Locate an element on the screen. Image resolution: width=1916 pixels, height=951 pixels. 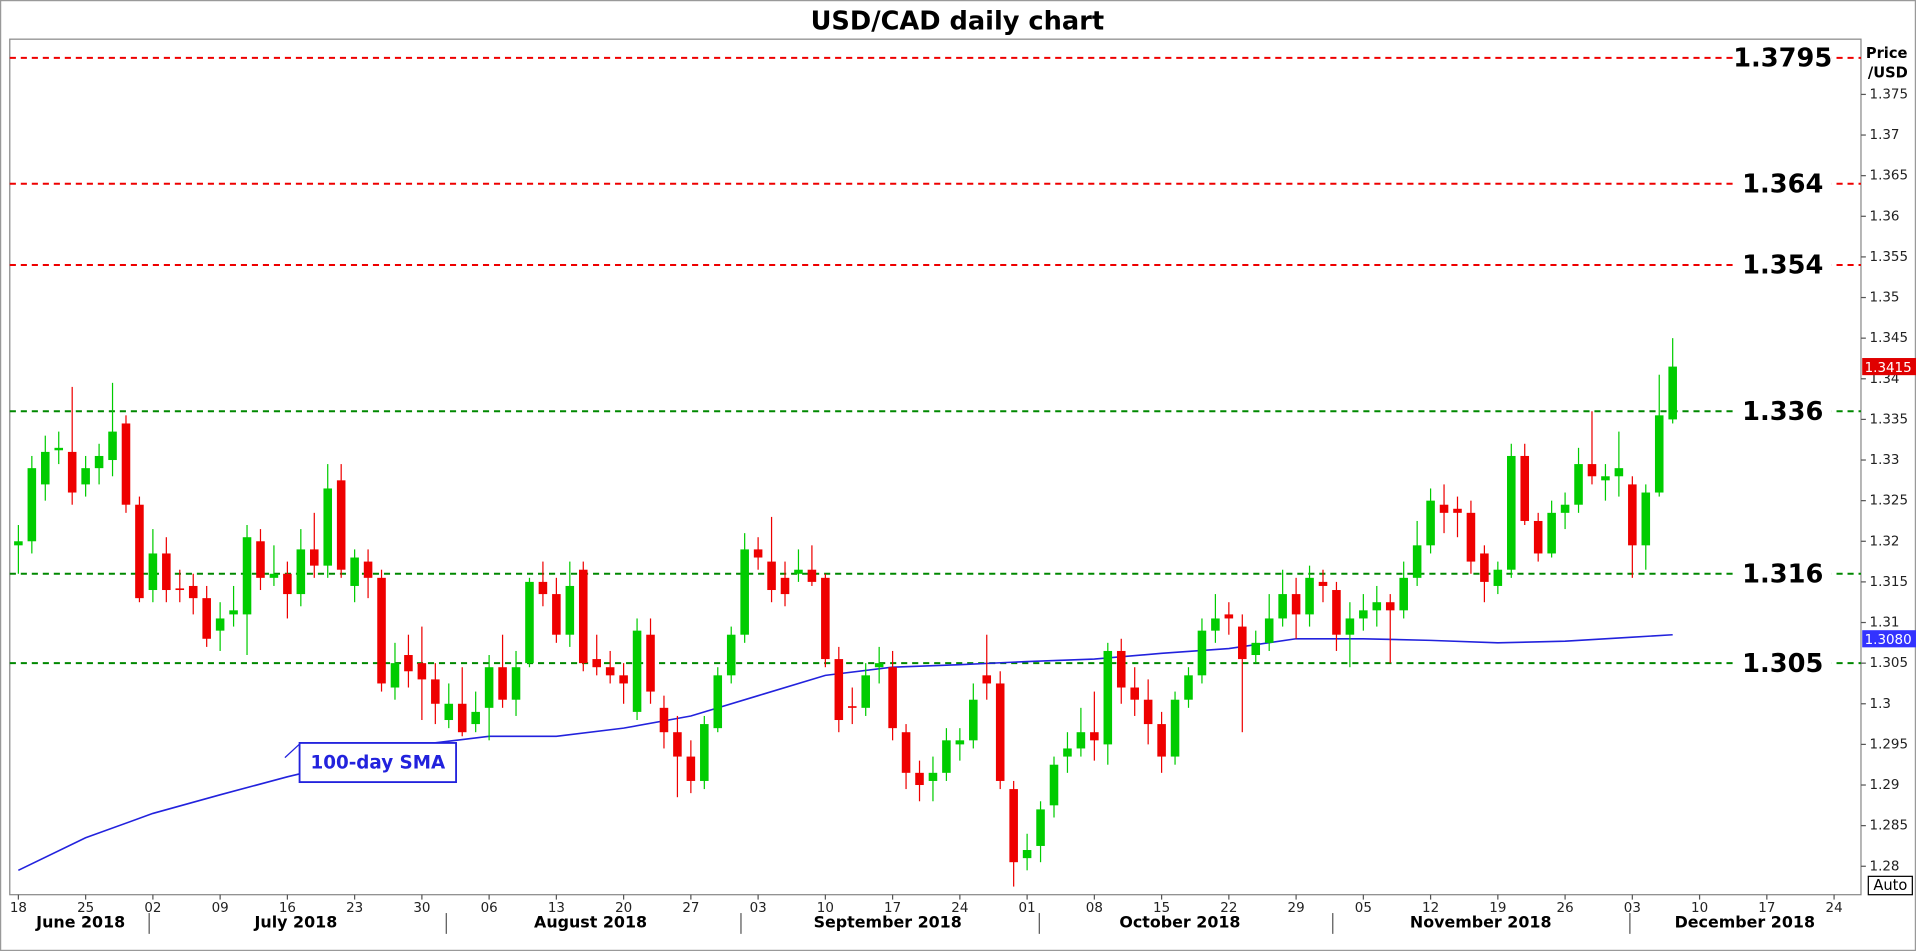
x-tick-label: 01 is located at coordinates (1027, 908).